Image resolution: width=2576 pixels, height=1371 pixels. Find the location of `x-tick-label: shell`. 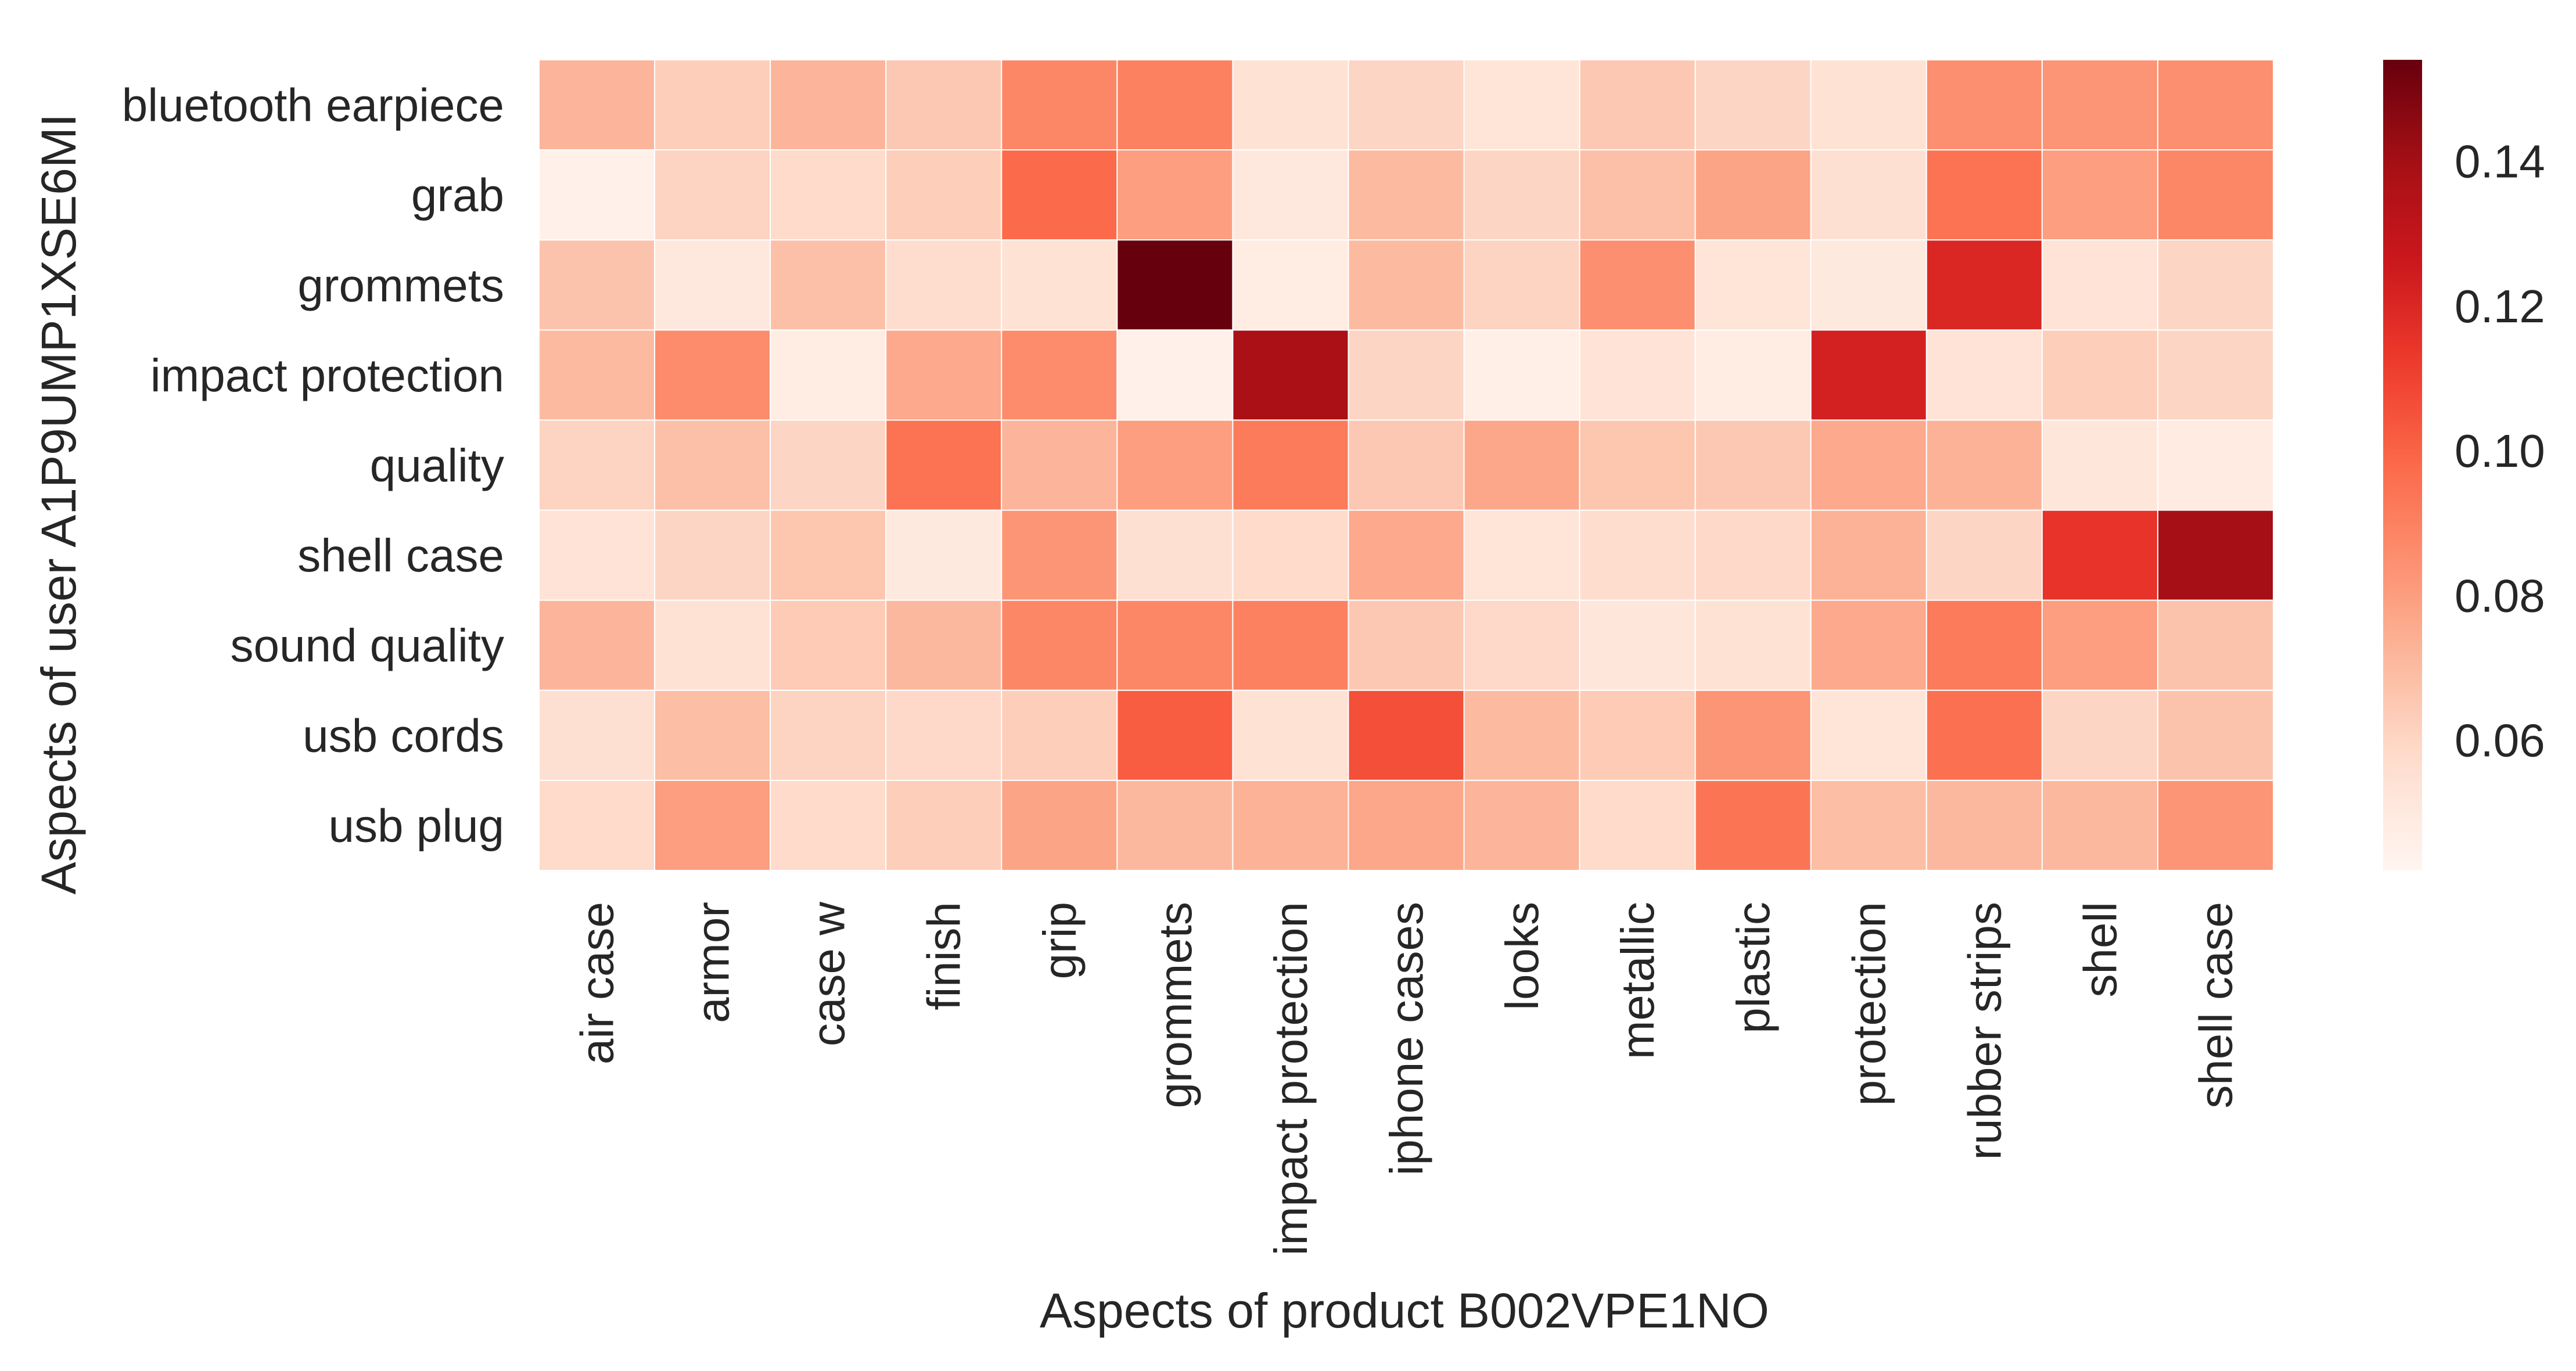

x-tick-label: shell is located at coordinates (2100, 950).